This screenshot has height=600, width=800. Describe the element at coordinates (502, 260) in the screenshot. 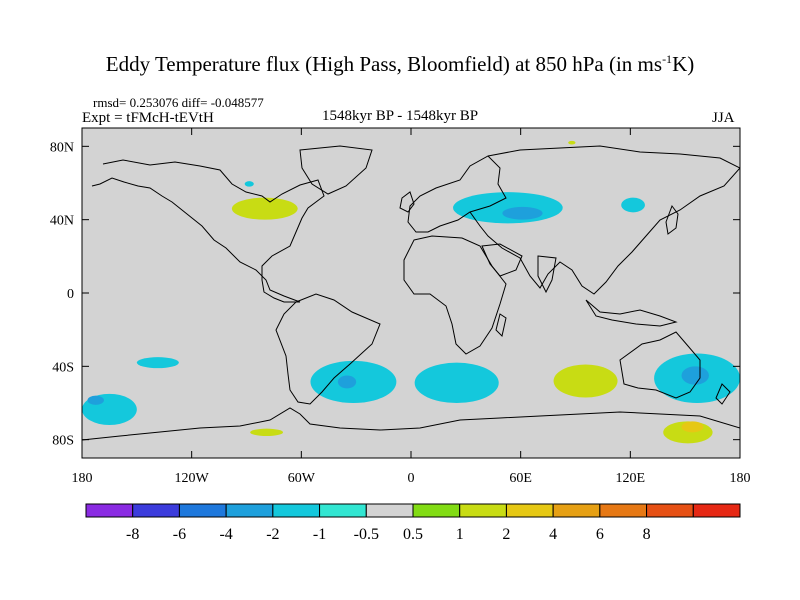

I see `arabia-coast` at that location.